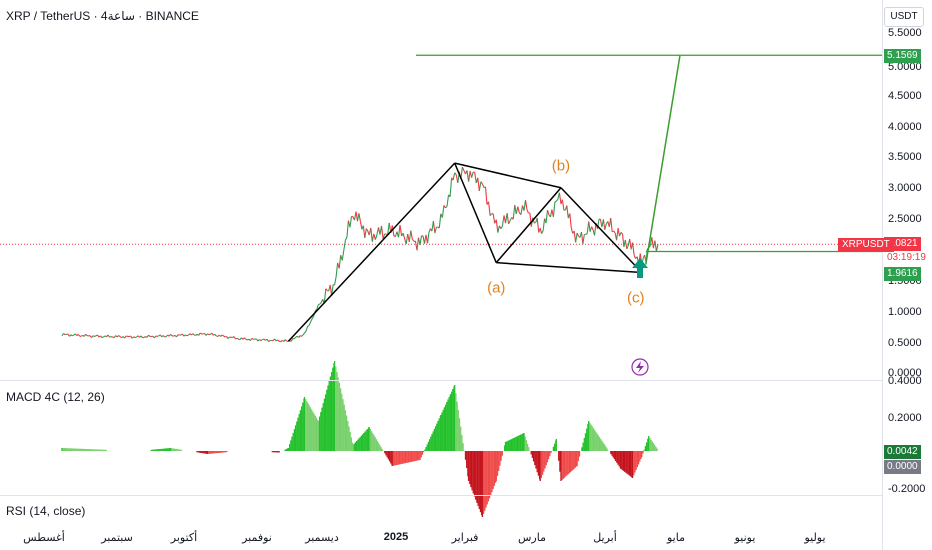 This screenshot has width=932, height=550. What do you see at coordinates (640, 268) in the screenshot?
I see `buy-arrow-icon` at bounding box center [640, 268].